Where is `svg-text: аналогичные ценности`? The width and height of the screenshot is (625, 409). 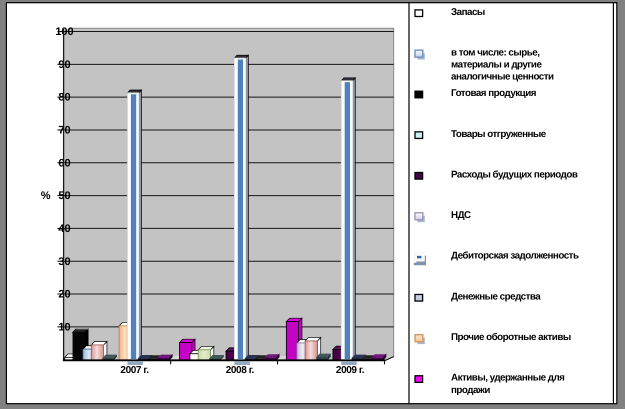 svg-text: аналогичные ценности is located at coordinates (502, 77).